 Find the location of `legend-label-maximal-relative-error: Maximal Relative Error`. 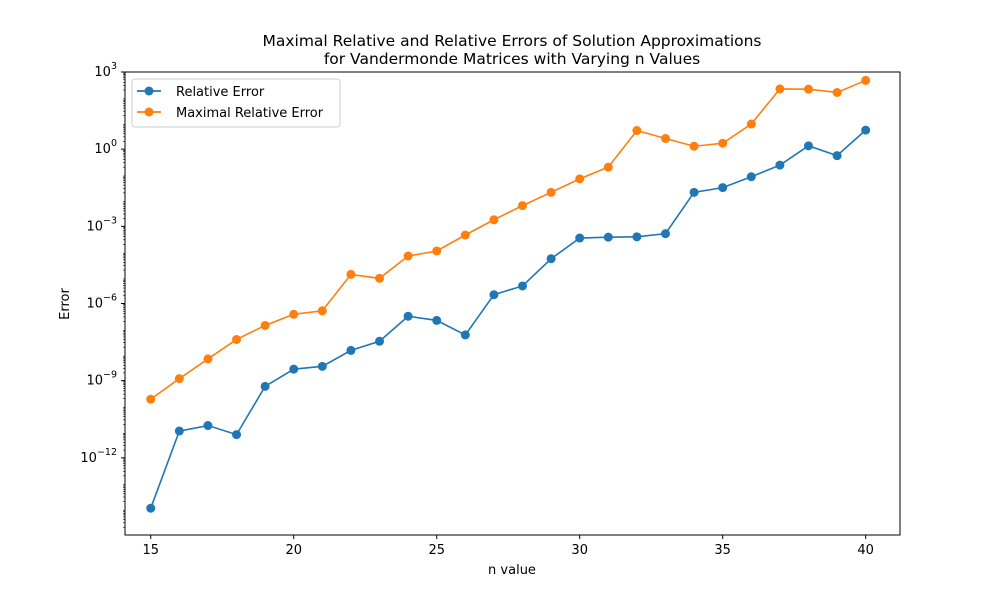

legend-label-maximal-relative-error: Maximal Relative Error is located at coordinates (250, 113).